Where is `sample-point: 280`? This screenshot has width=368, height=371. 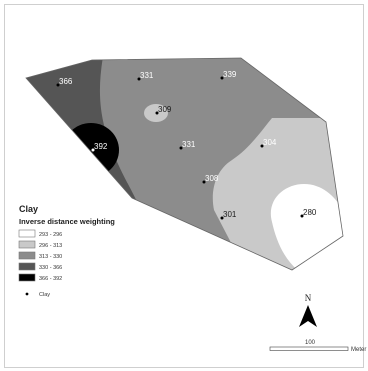
sample-point: 280 is located at coordinates (308, 213).